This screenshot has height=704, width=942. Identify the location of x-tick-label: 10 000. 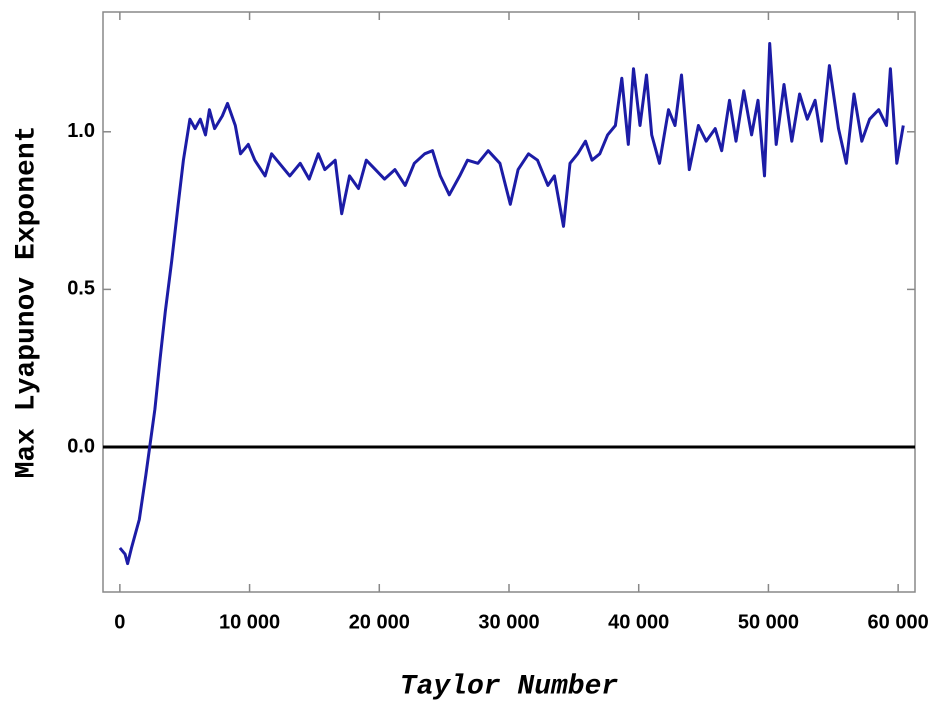
(249, 622).